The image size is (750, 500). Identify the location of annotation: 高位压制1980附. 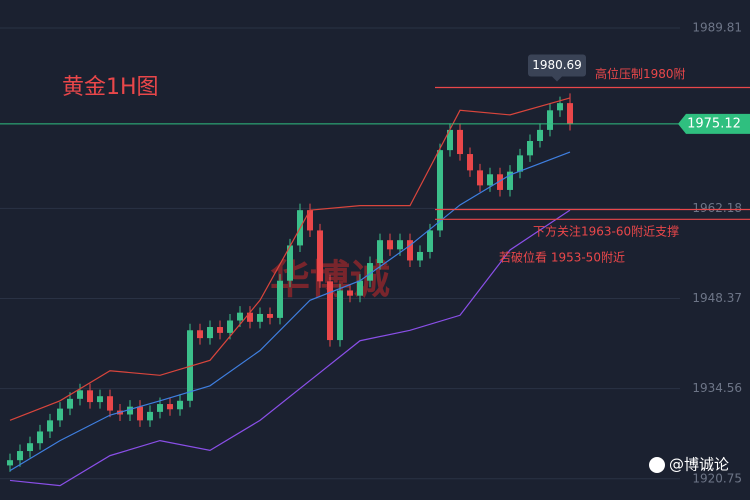
(640, 73).